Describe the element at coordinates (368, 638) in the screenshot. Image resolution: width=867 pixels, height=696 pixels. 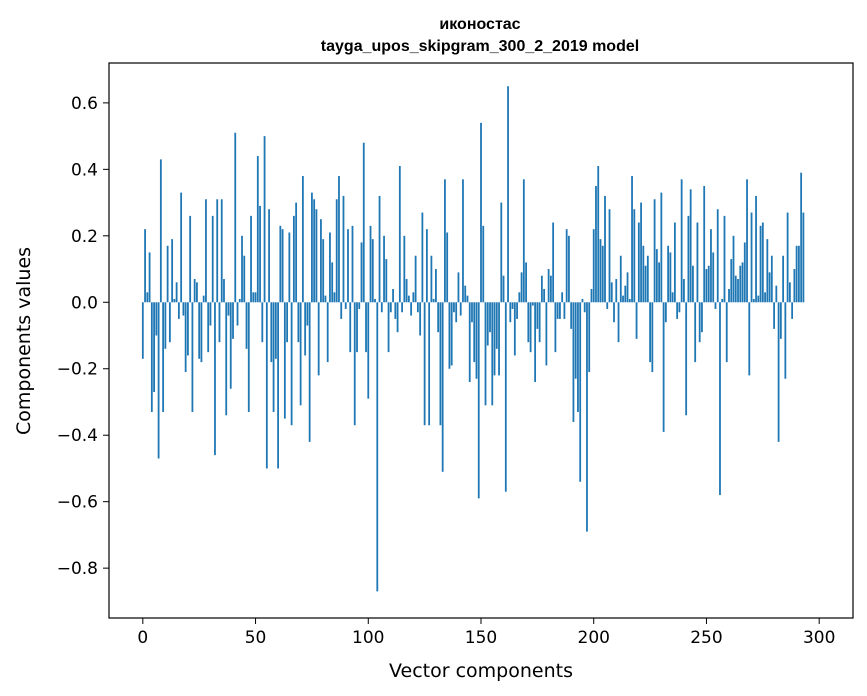
I see `x-tick-label: 100` at that location.